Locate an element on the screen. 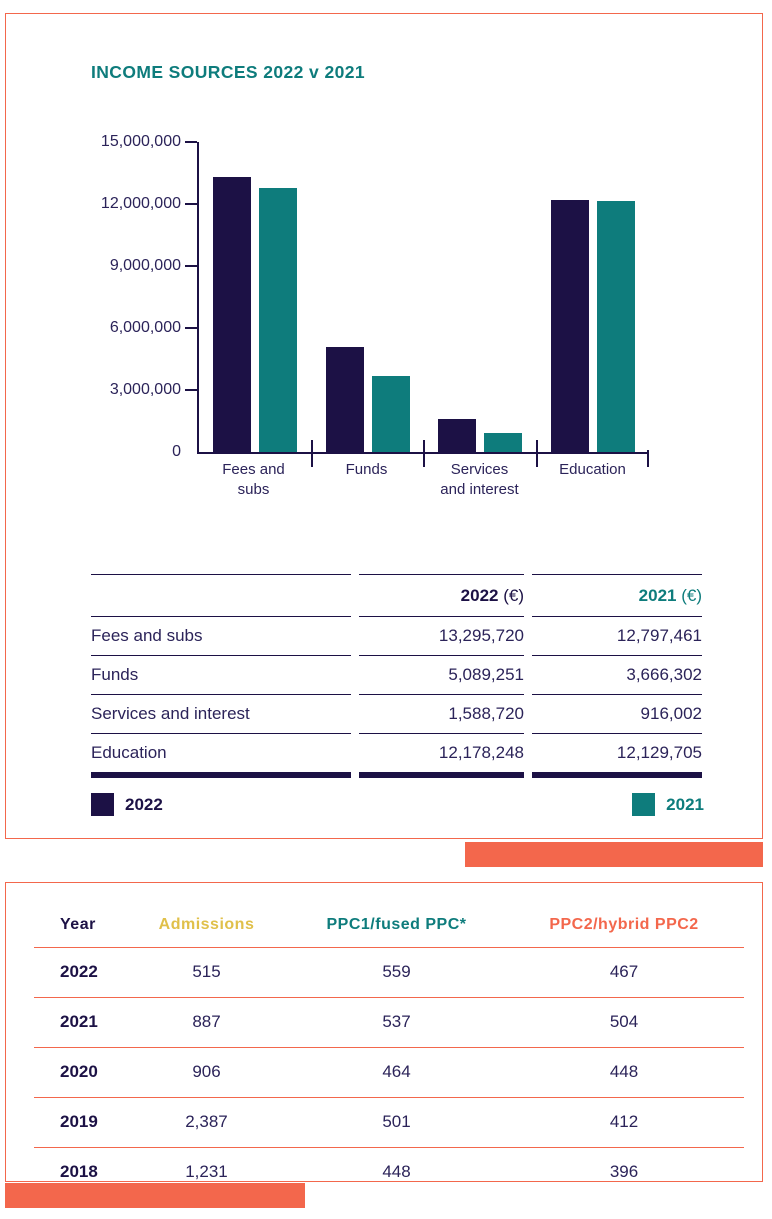 This screenshot has width=772, height=1219. income-row-funds: Funds 5,089,251 3,666,302 is located at coordinates (396, 675).